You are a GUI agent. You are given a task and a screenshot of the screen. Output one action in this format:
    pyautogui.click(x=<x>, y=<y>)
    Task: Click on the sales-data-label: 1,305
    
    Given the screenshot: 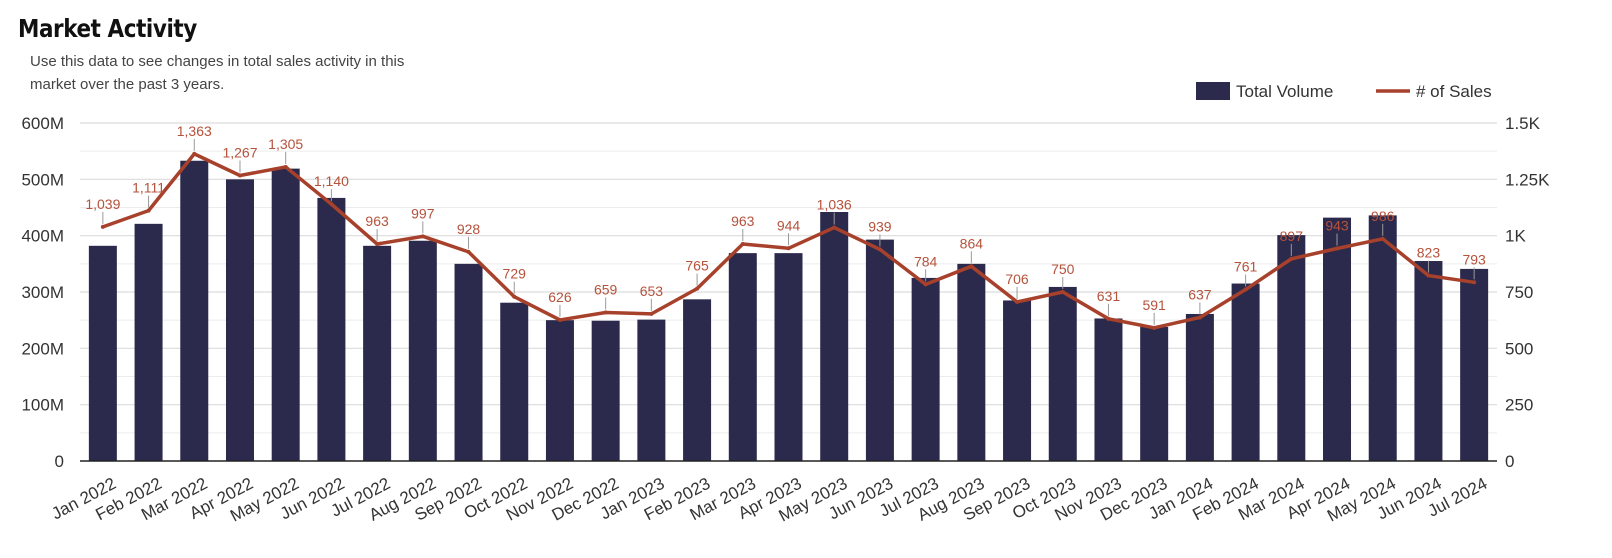 What is the action you would take?
    pyautogui.click(x=285, y=144)
    